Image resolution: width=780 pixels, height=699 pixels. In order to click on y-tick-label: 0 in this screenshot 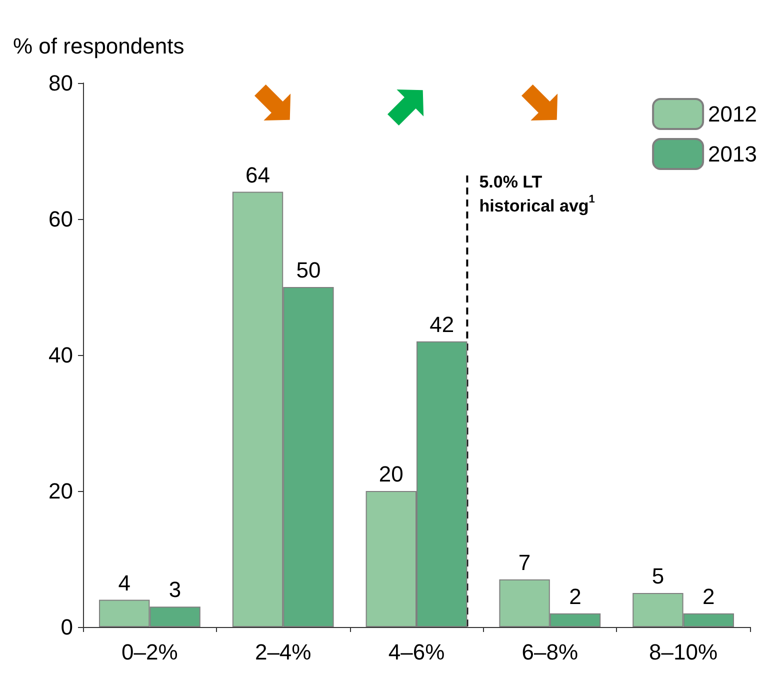, I will do `click(66, 627)`.